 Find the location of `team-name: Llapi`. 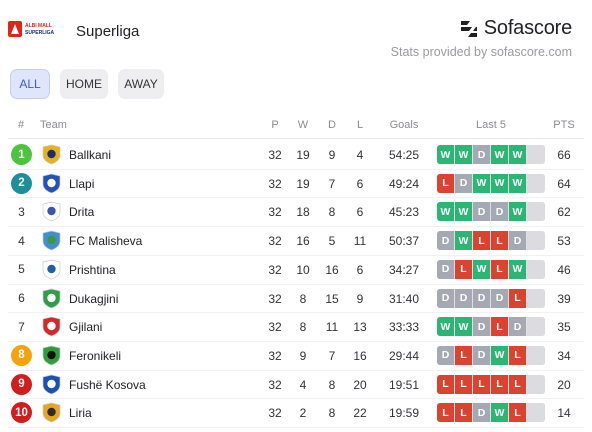

team-name: Llapi is located at coordinates (82, 183).